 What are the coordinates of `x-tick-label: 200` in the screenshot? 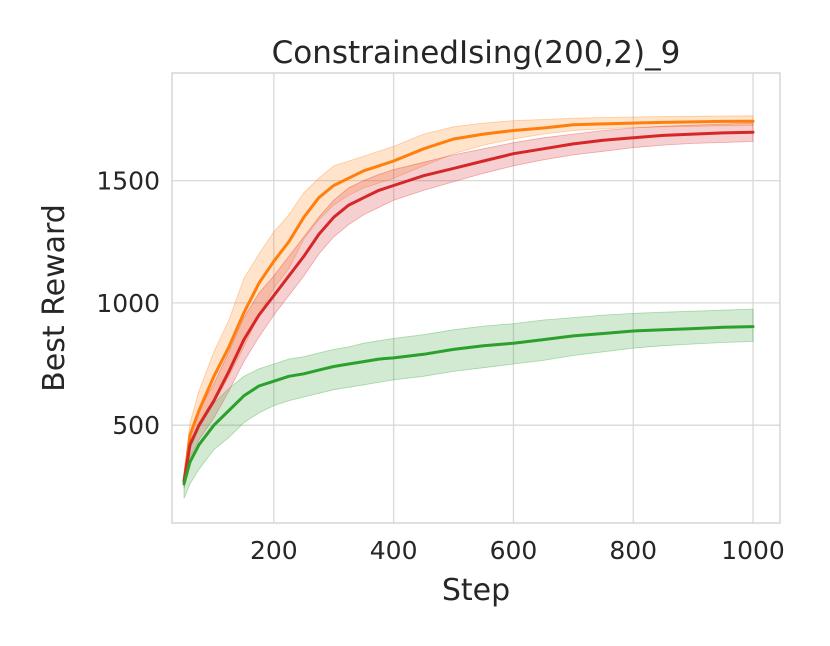 It's located at (274, 550).